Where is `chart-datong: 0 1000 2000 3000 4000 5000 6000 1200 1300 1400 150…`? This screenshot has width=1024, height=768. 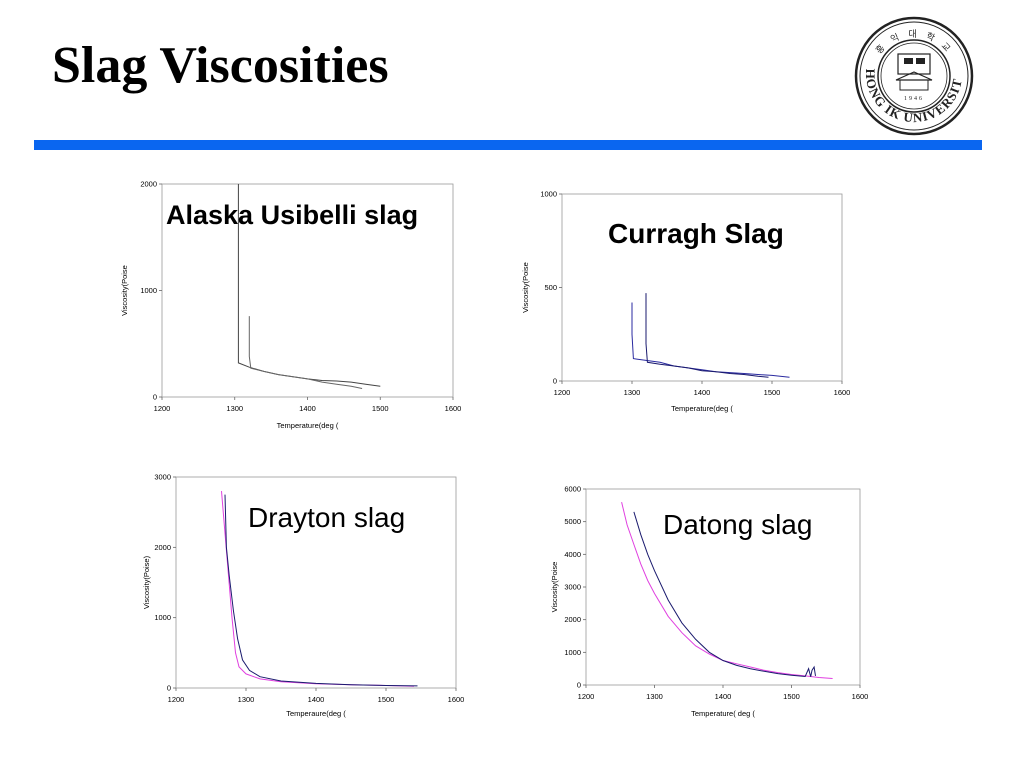
chart-datong: 0 1000 2000 3000 4000 5000 6000 1200 1300 1400 150… is located at coordinates (709, 602).